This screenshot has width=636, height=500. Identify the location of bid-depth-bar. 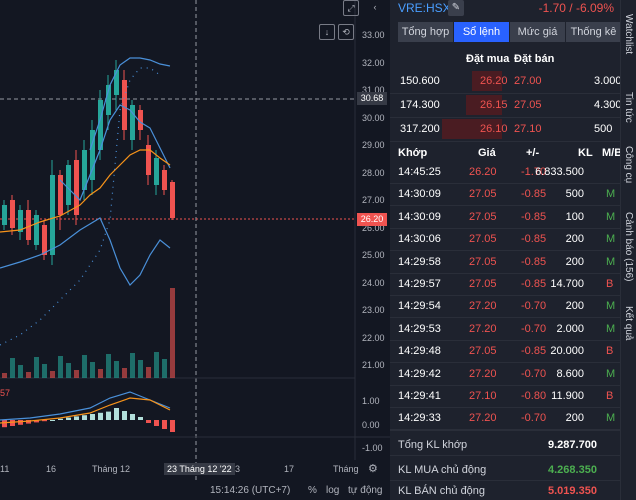
(472, 129).